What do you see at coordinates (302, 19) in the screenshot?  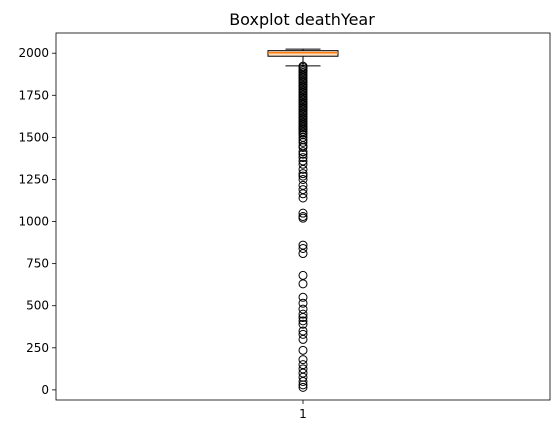 I see `chart-title: Boxplot deathYear` at bounding box center [302, 19].